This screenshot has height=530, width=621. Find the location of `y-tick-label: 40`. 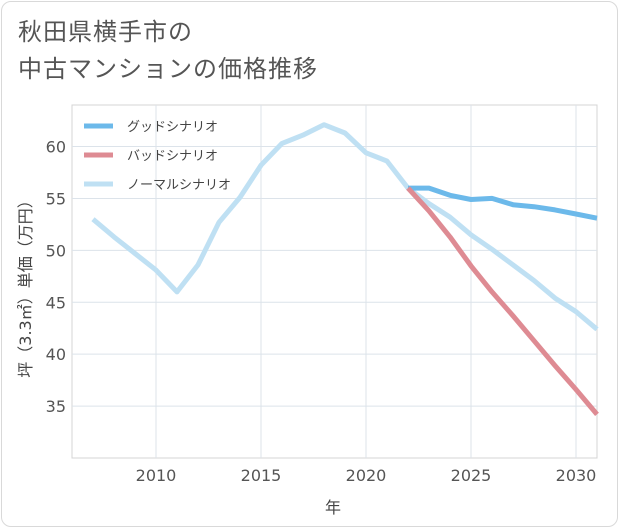

y-tick-label: 40 is located at coordinates (56, 354).